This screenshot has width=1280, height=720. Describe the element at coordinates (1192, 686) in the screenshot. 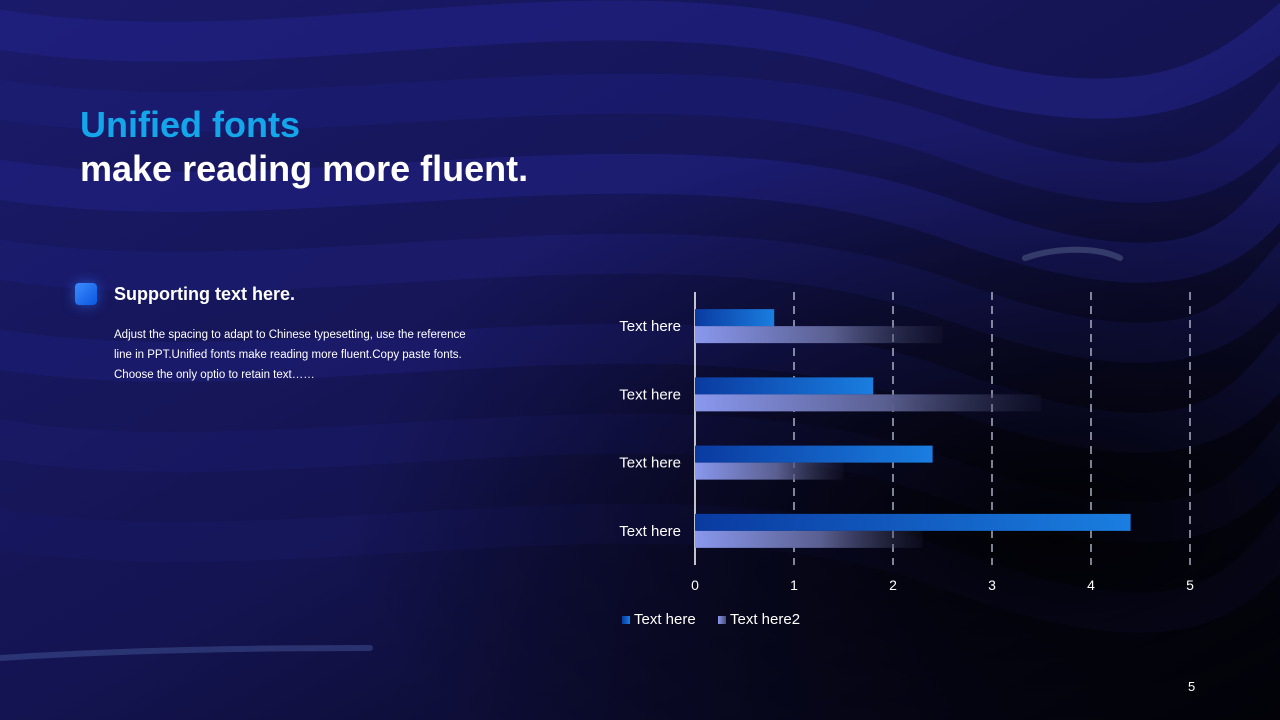

I see `page-number: 5` at that location.